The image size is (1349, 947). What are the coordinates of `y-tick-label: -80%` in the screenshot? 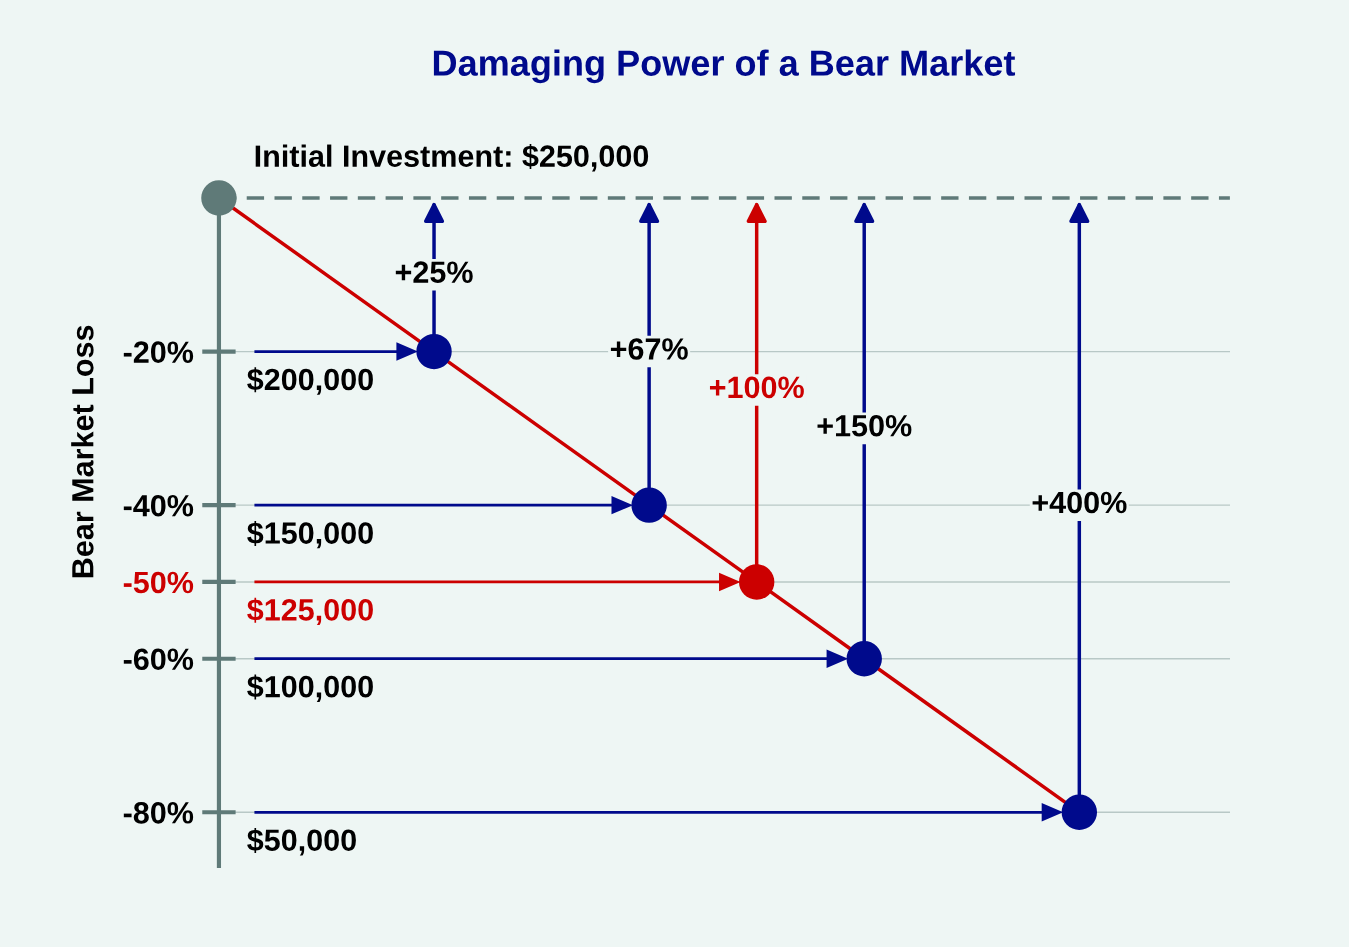 It's located at (158, 813).